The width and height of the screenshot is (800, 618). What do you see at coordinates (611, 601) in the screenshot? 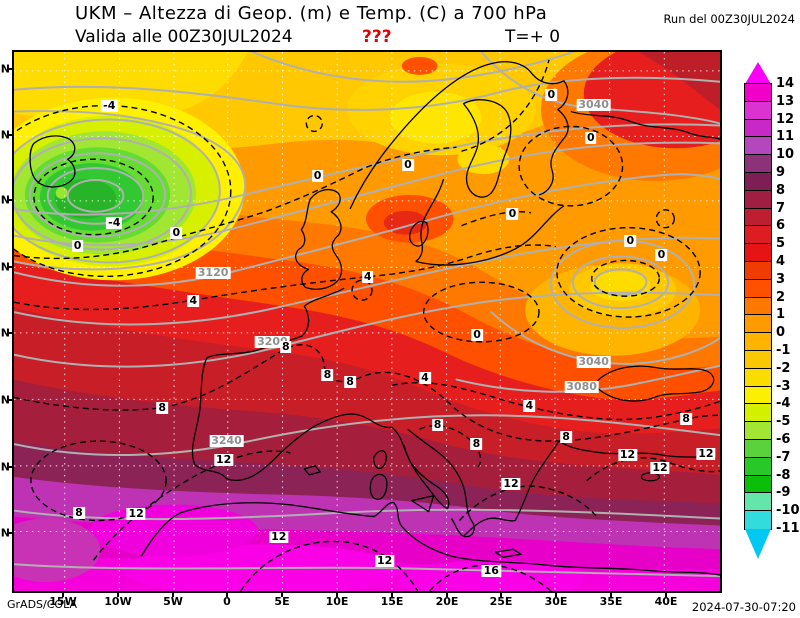
I see `lon-tick-label: 35E` at bounding box center [611, 601].